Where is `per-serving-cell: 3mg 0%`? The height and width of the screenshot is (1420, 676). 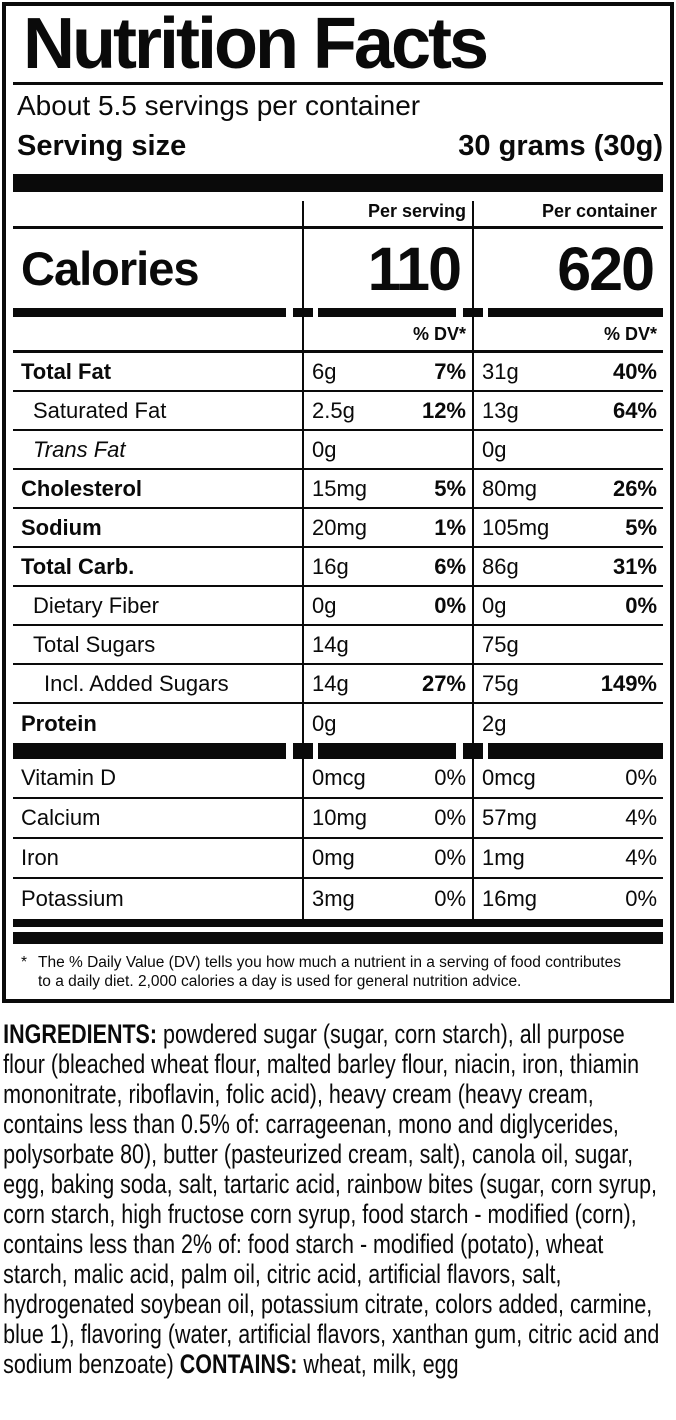 per-serving-cell: 3mg 0% is located at coordinates (387, 899).